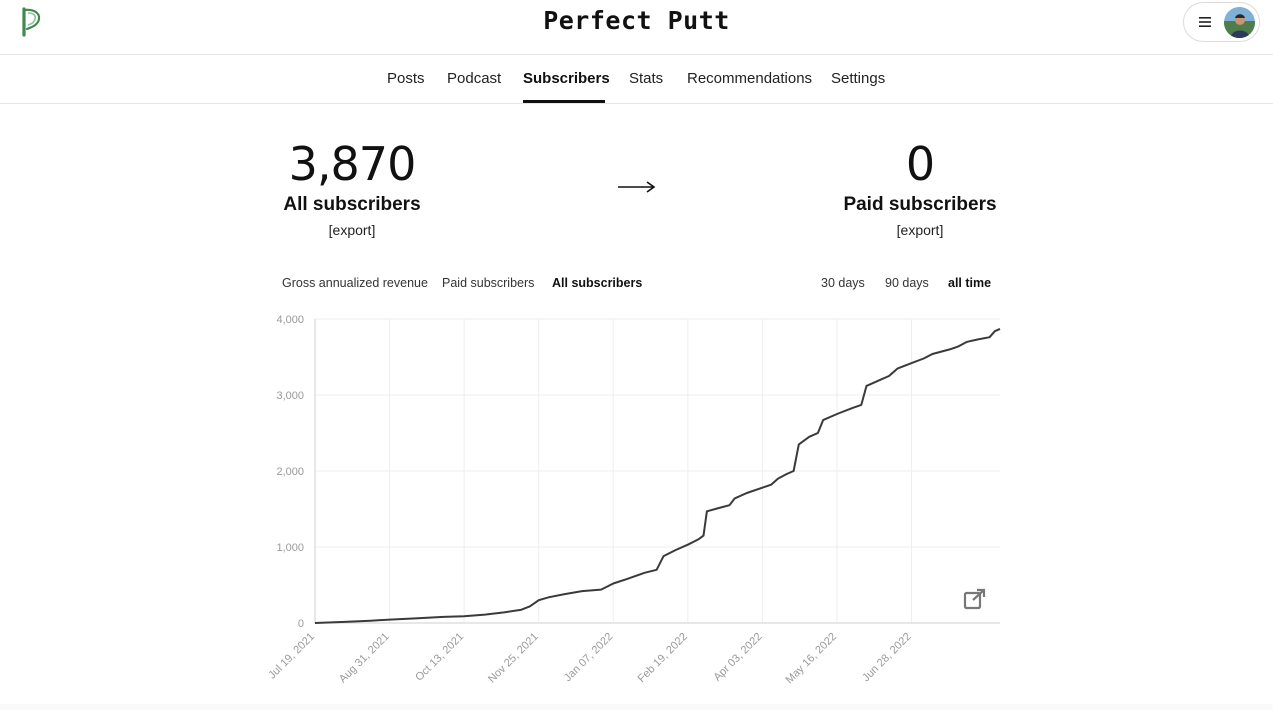 Image resolution: width=1273 pixels, height=710 pixels. I want to click on paid-subscribers-stat: 0 Paid subscribers [export], so click(920, 188).